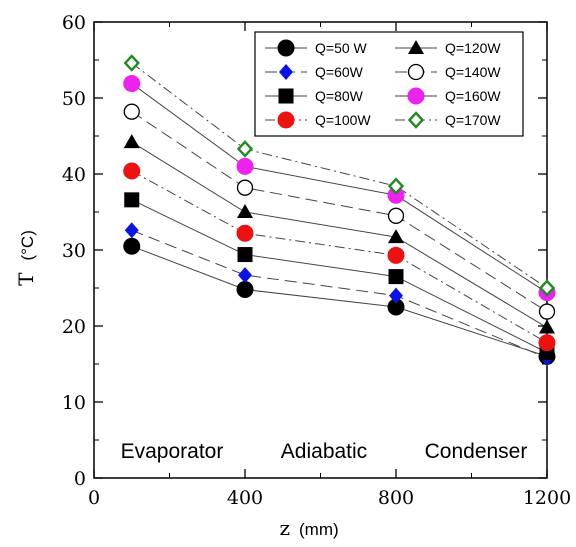  Describe the element at coordinates (26, 279) in the screenshot. I see `y-axis-symbol: T` at that location.